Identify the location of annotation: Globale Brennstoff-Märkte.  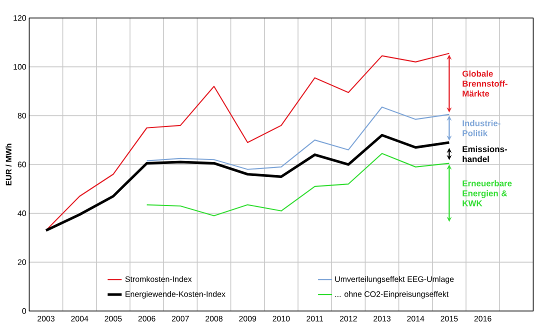
(485, 83).